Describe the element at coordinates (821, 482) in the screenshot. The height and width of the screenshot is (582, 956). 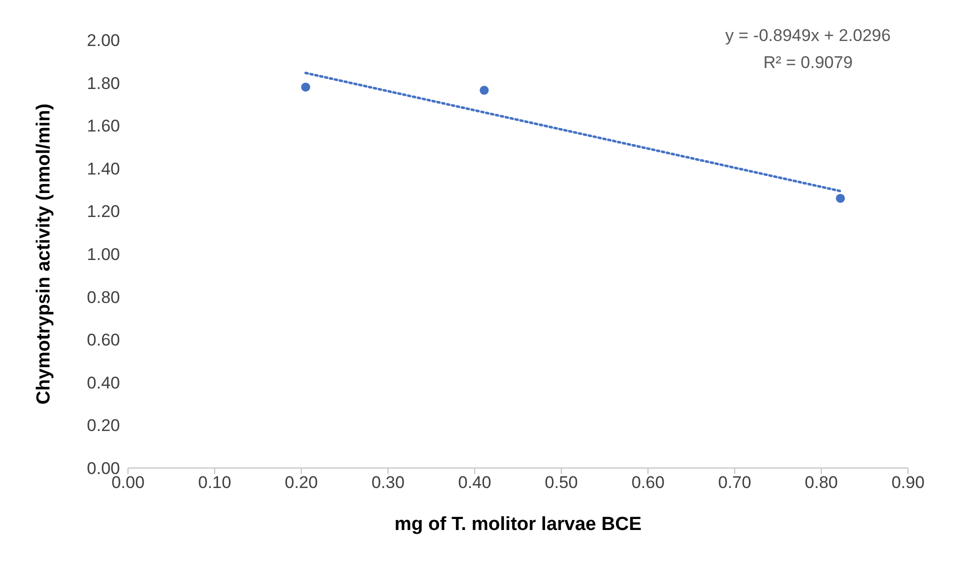
I see `x-tick-label: 0.80` at that location.